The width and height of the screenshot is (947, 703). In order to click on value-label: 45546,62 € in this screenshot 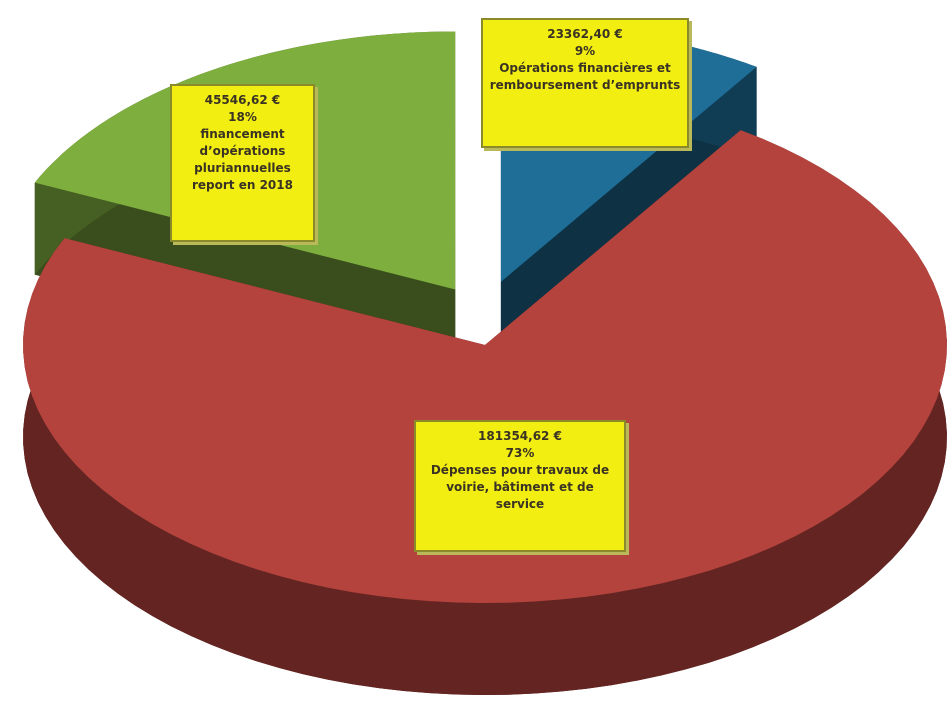, I will do `click(242, 100)`.